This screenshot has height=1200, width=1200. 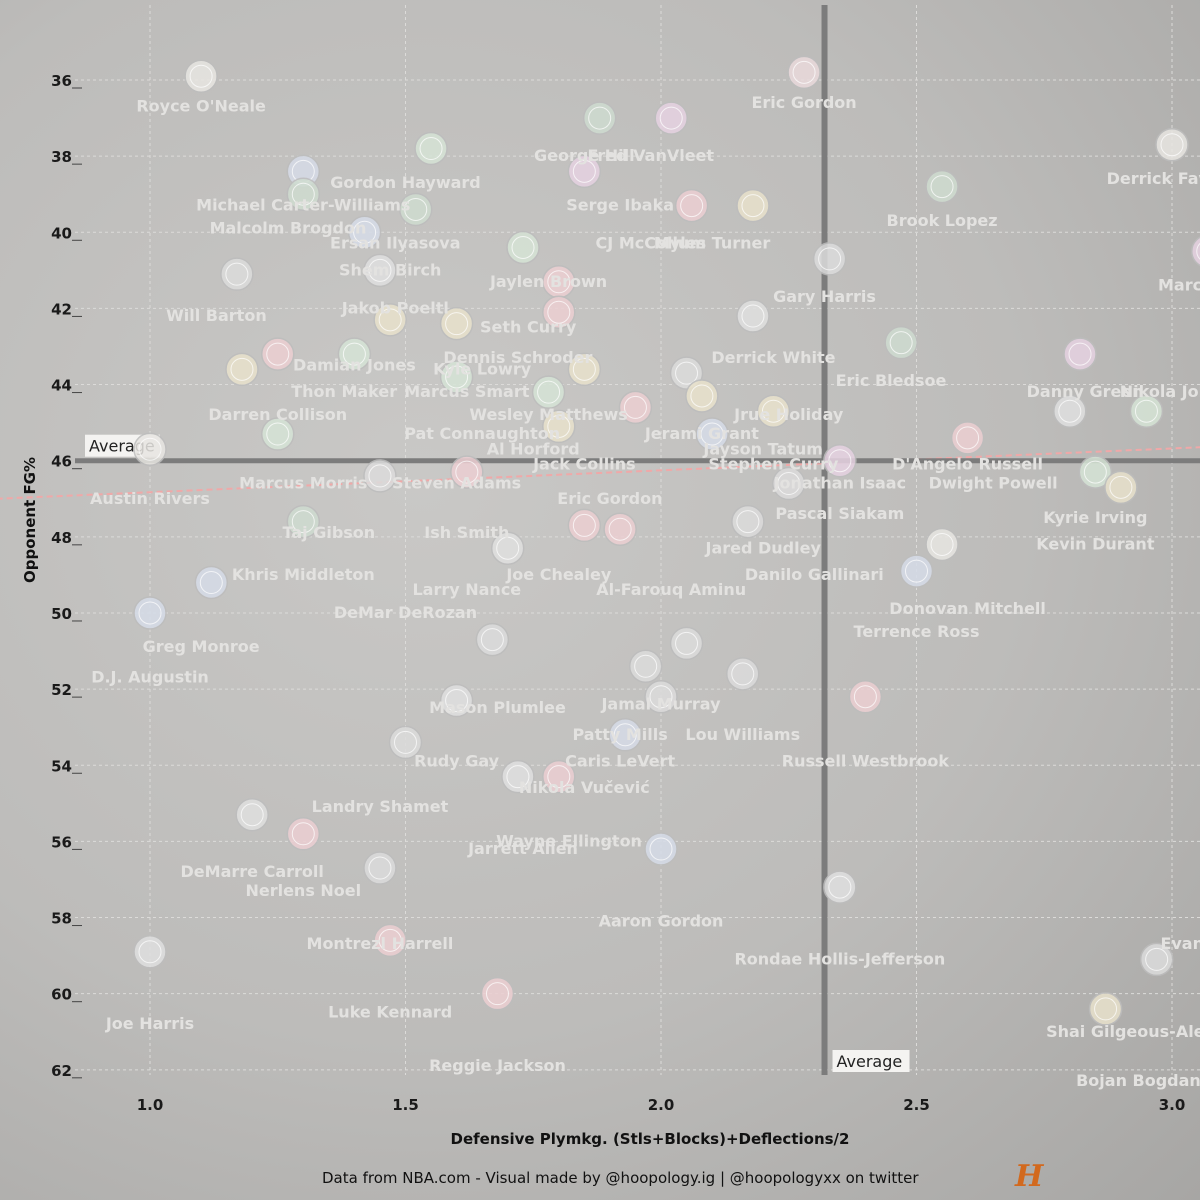 I want to click on x-tick-0: 1.0, so click(x=150, y=1105).